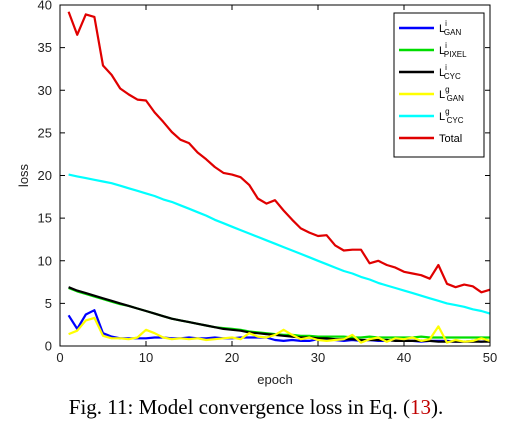 The width and height of the screenshot is (512, 422). What do you see at coordinates (453, 50) in the screenshot?
I see `legend-label-1: Li PIXEL` at bounding box center [453, 50].